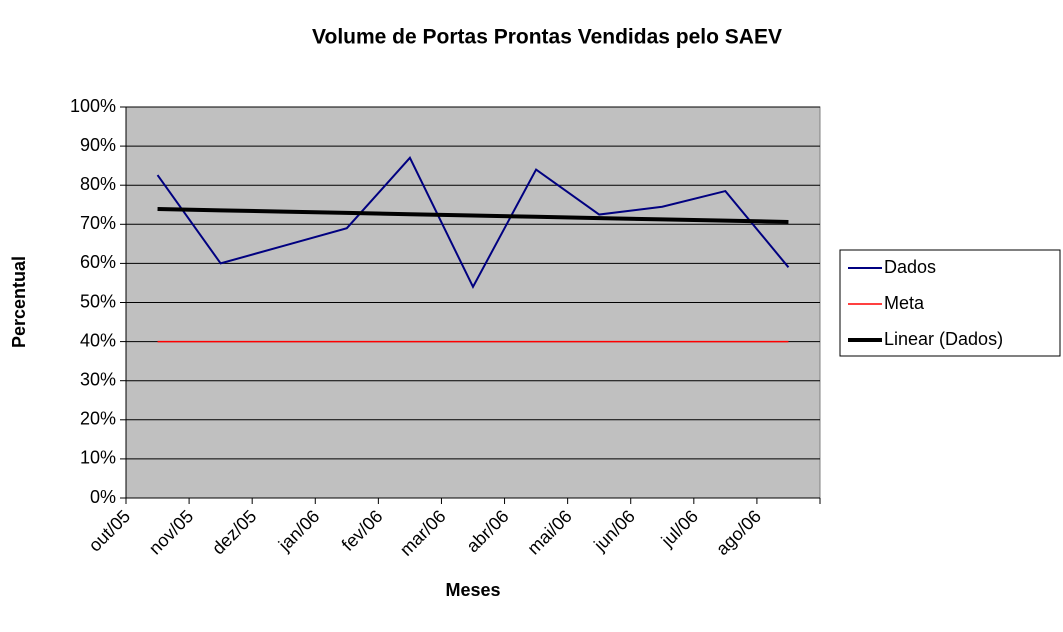 The width and height of the screenshot is (1063, 632). Describe the element at coordinates (910, 267) in the screenshot. I see `legend-label: Dados` at that location.